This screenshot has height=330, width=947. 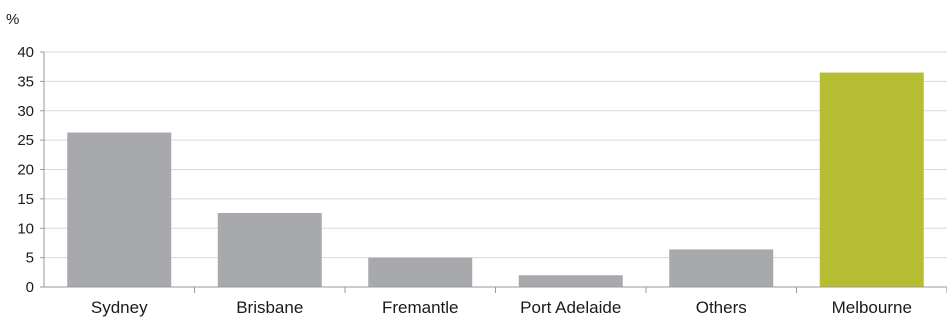 What do you see at coordinates (30, 258) in the screenshot?
I see `y-tick-label: 5` at bounding box center [30, 258].